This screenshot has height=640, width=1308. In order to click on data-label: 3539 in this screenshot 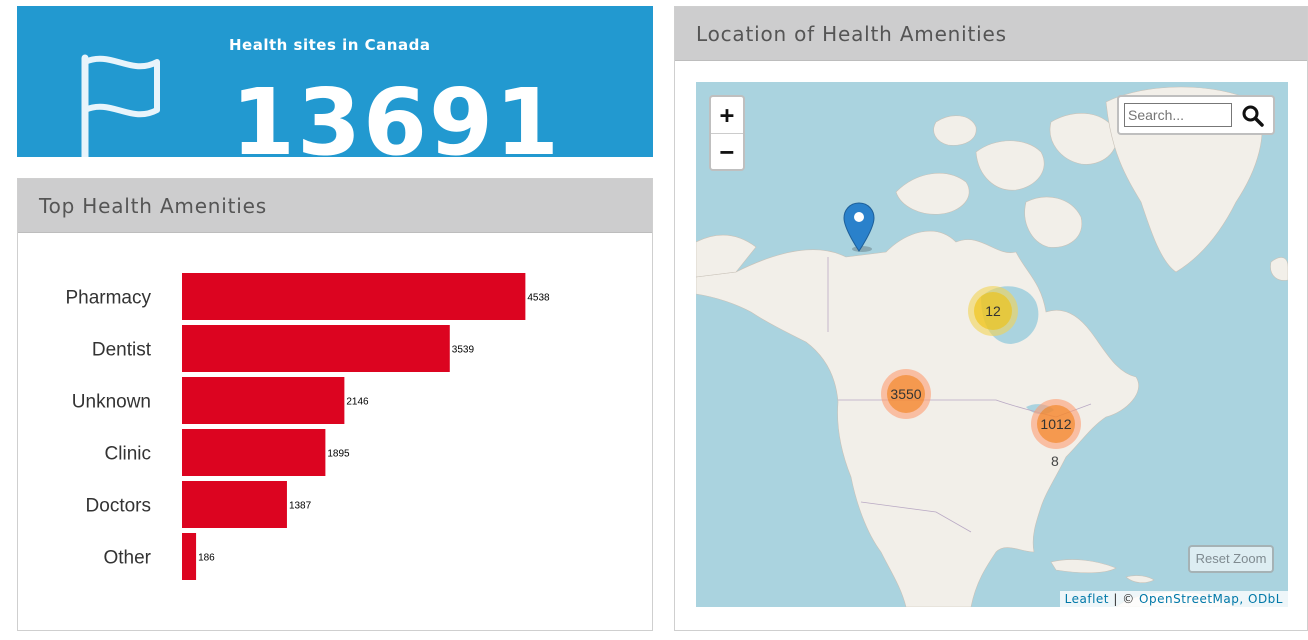, I will do `click(463, 350)`.